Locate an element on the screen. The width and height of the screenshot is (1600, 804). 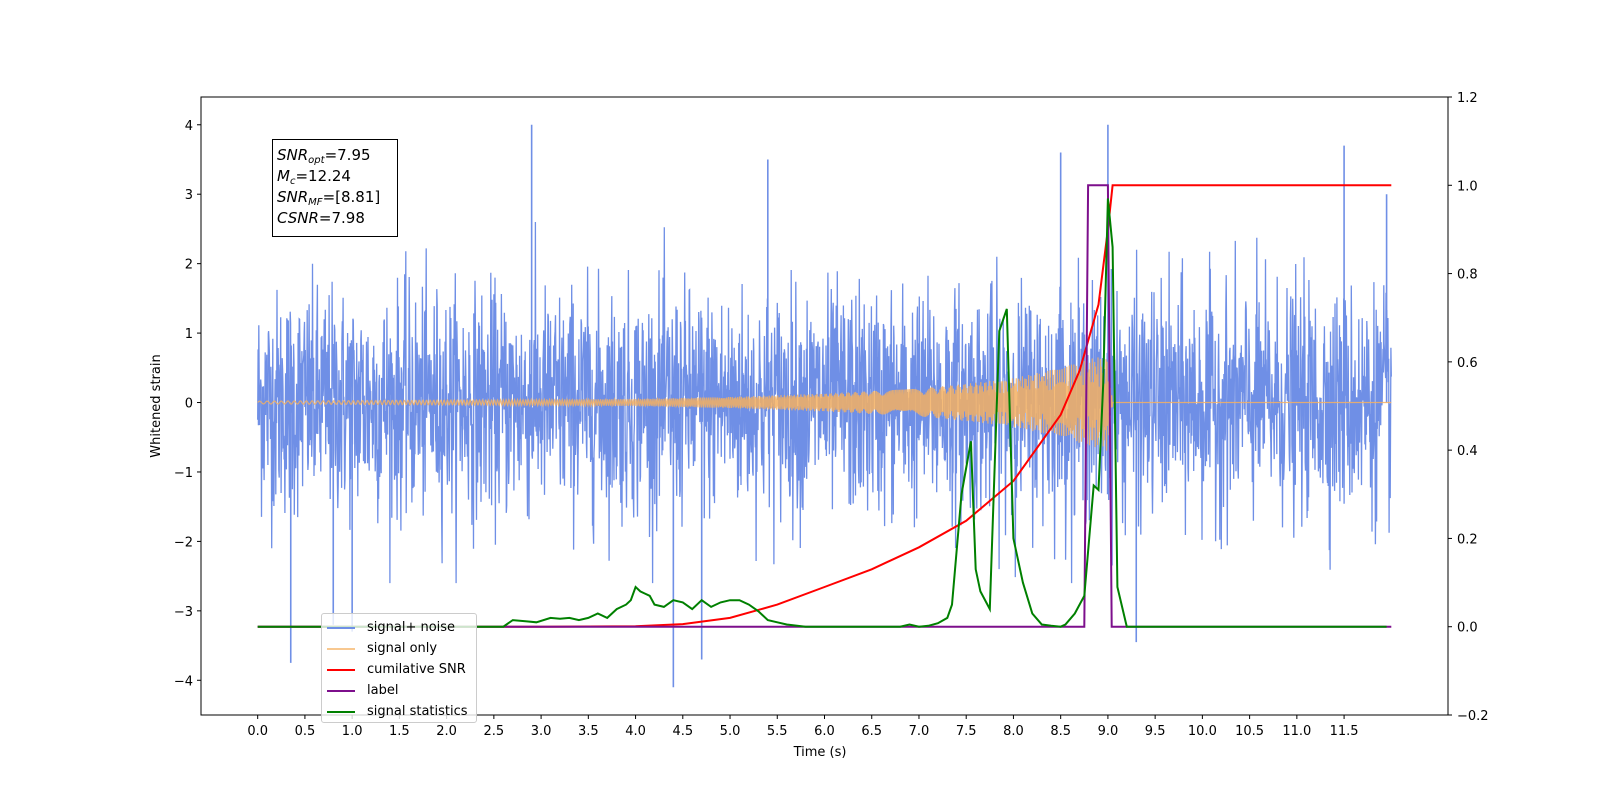
snr-mf-row: SNRMF=[8.81] is located at coordinates (329, 198).